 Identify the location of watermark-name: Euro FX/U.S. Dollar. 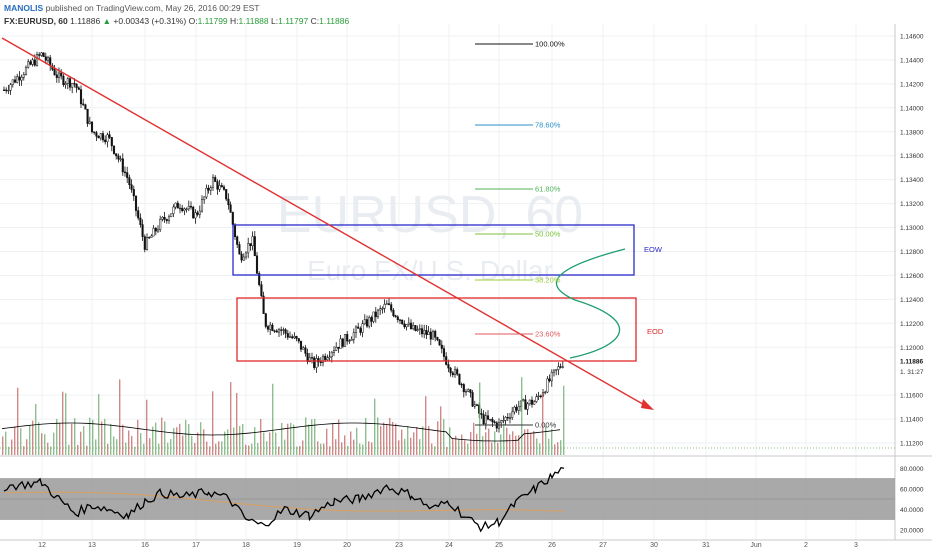
(430, 270).